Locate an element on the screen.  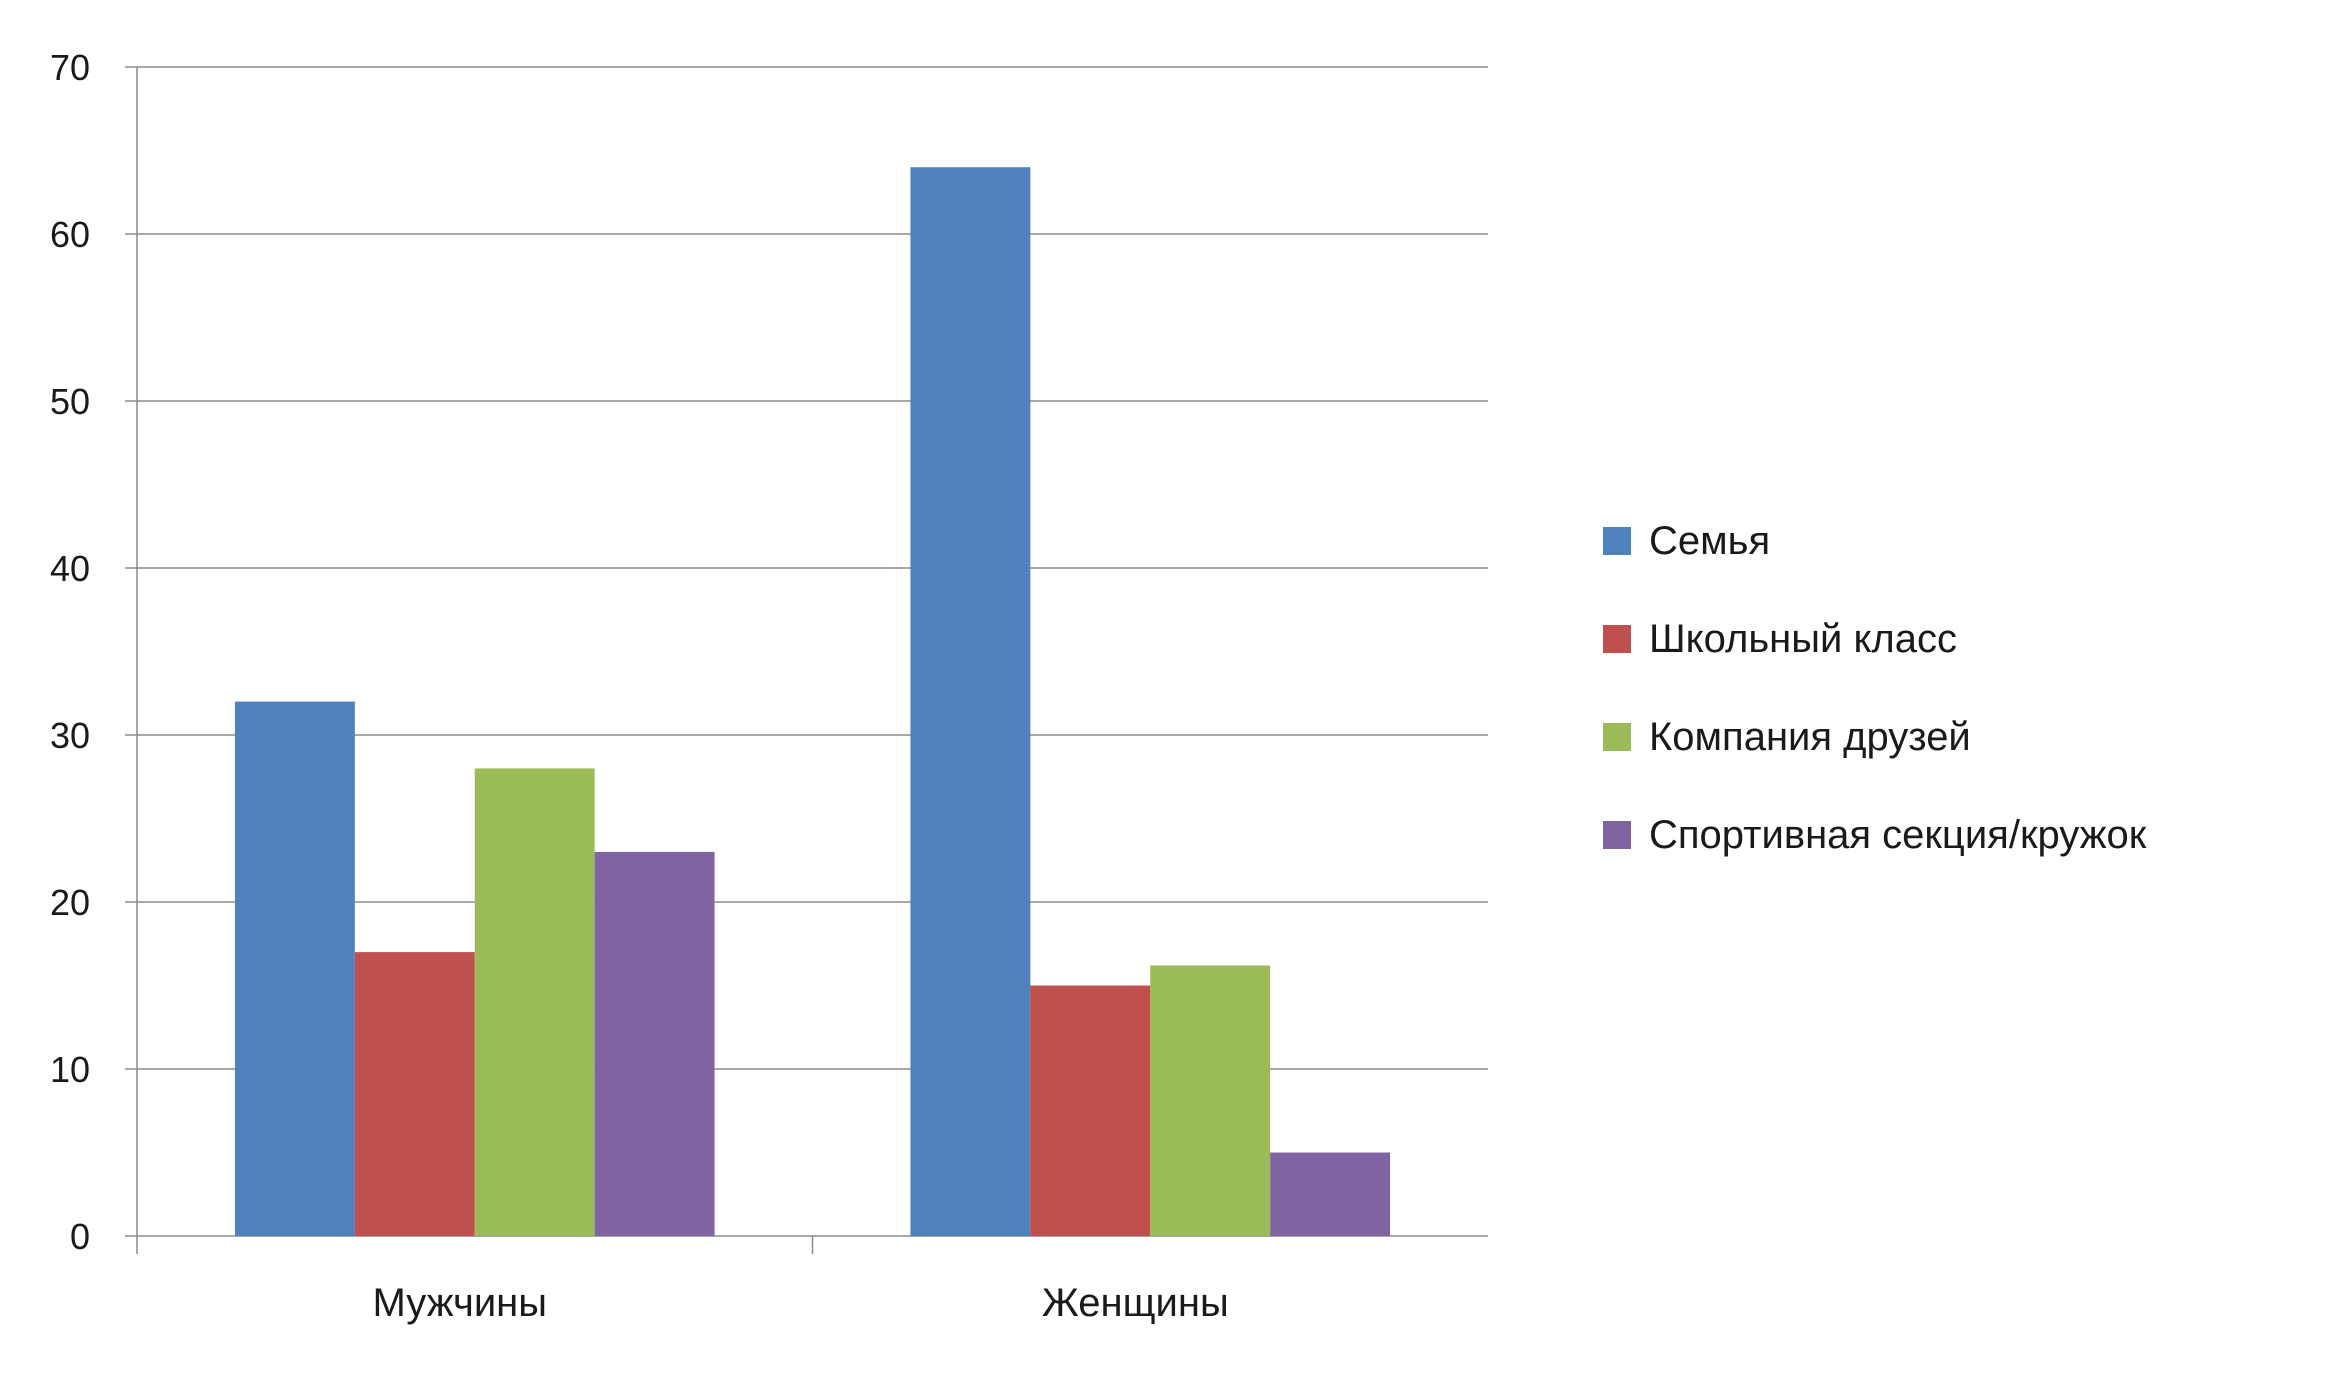
y-tick-label: 40 is located at coordinates (70, 568).